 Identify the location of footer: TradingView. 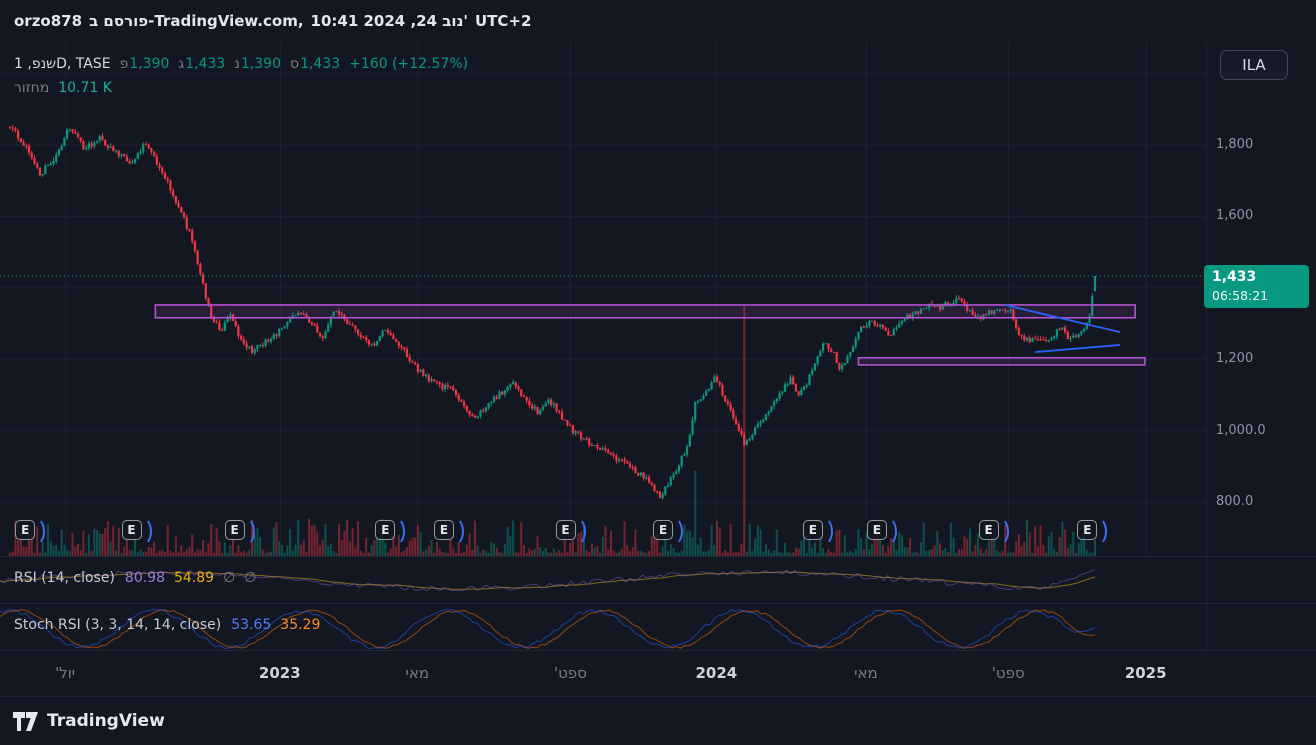
(658, 720).